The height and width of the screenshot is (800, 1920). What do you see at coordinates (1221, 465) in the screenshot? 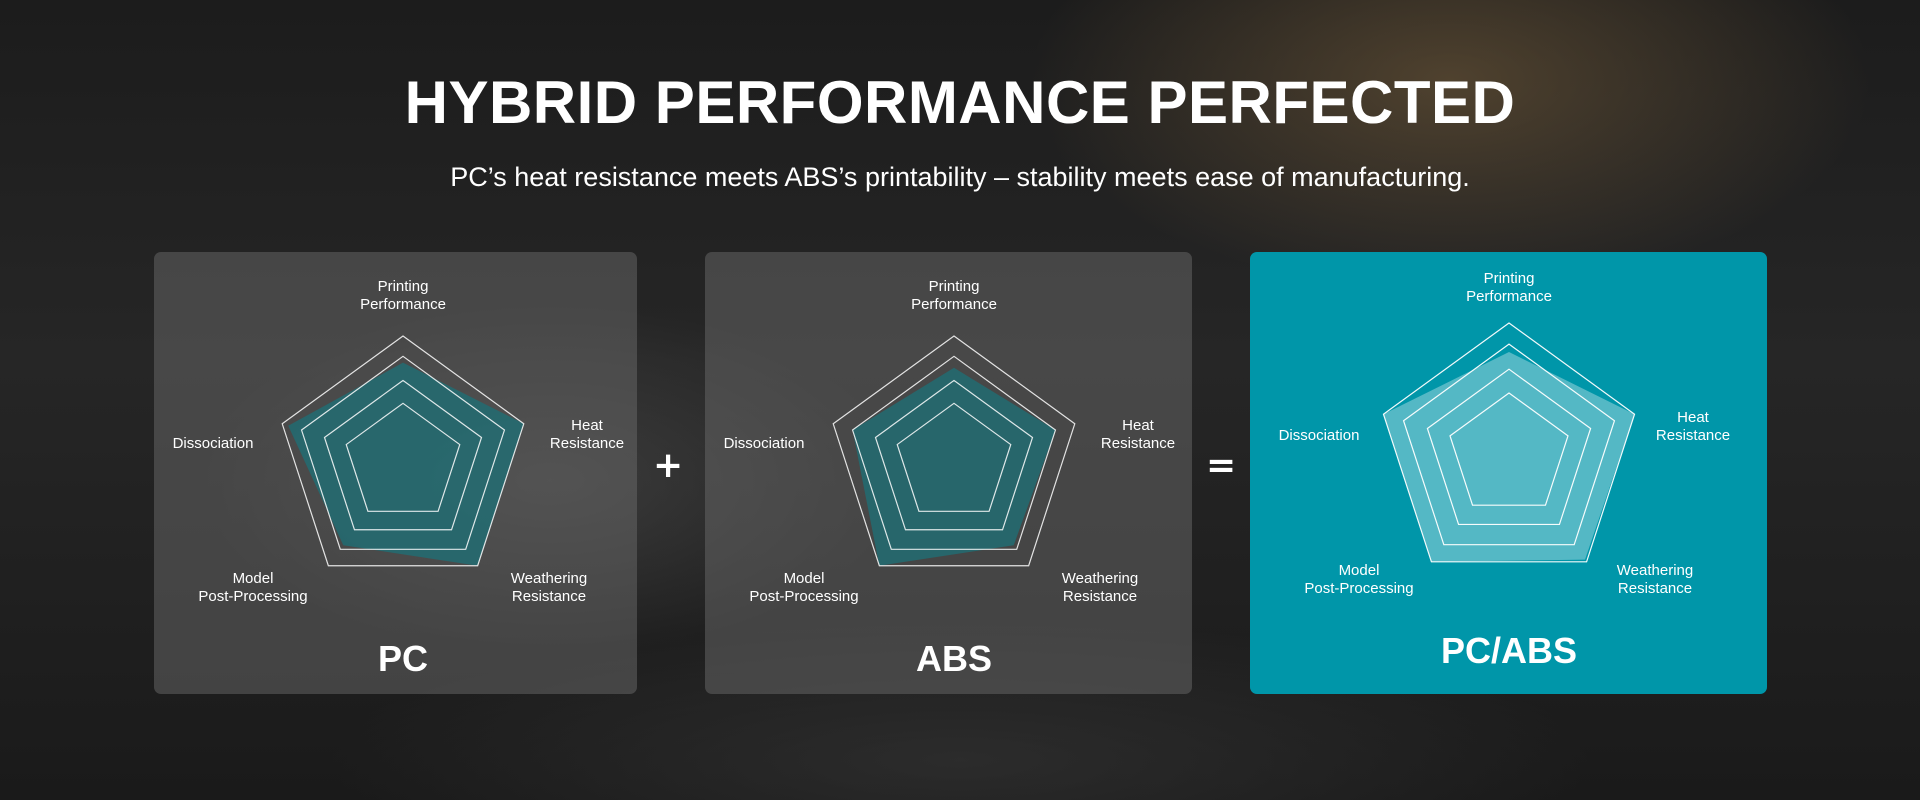
I see `equals-sign: =` at bounding box center [1221, 465].